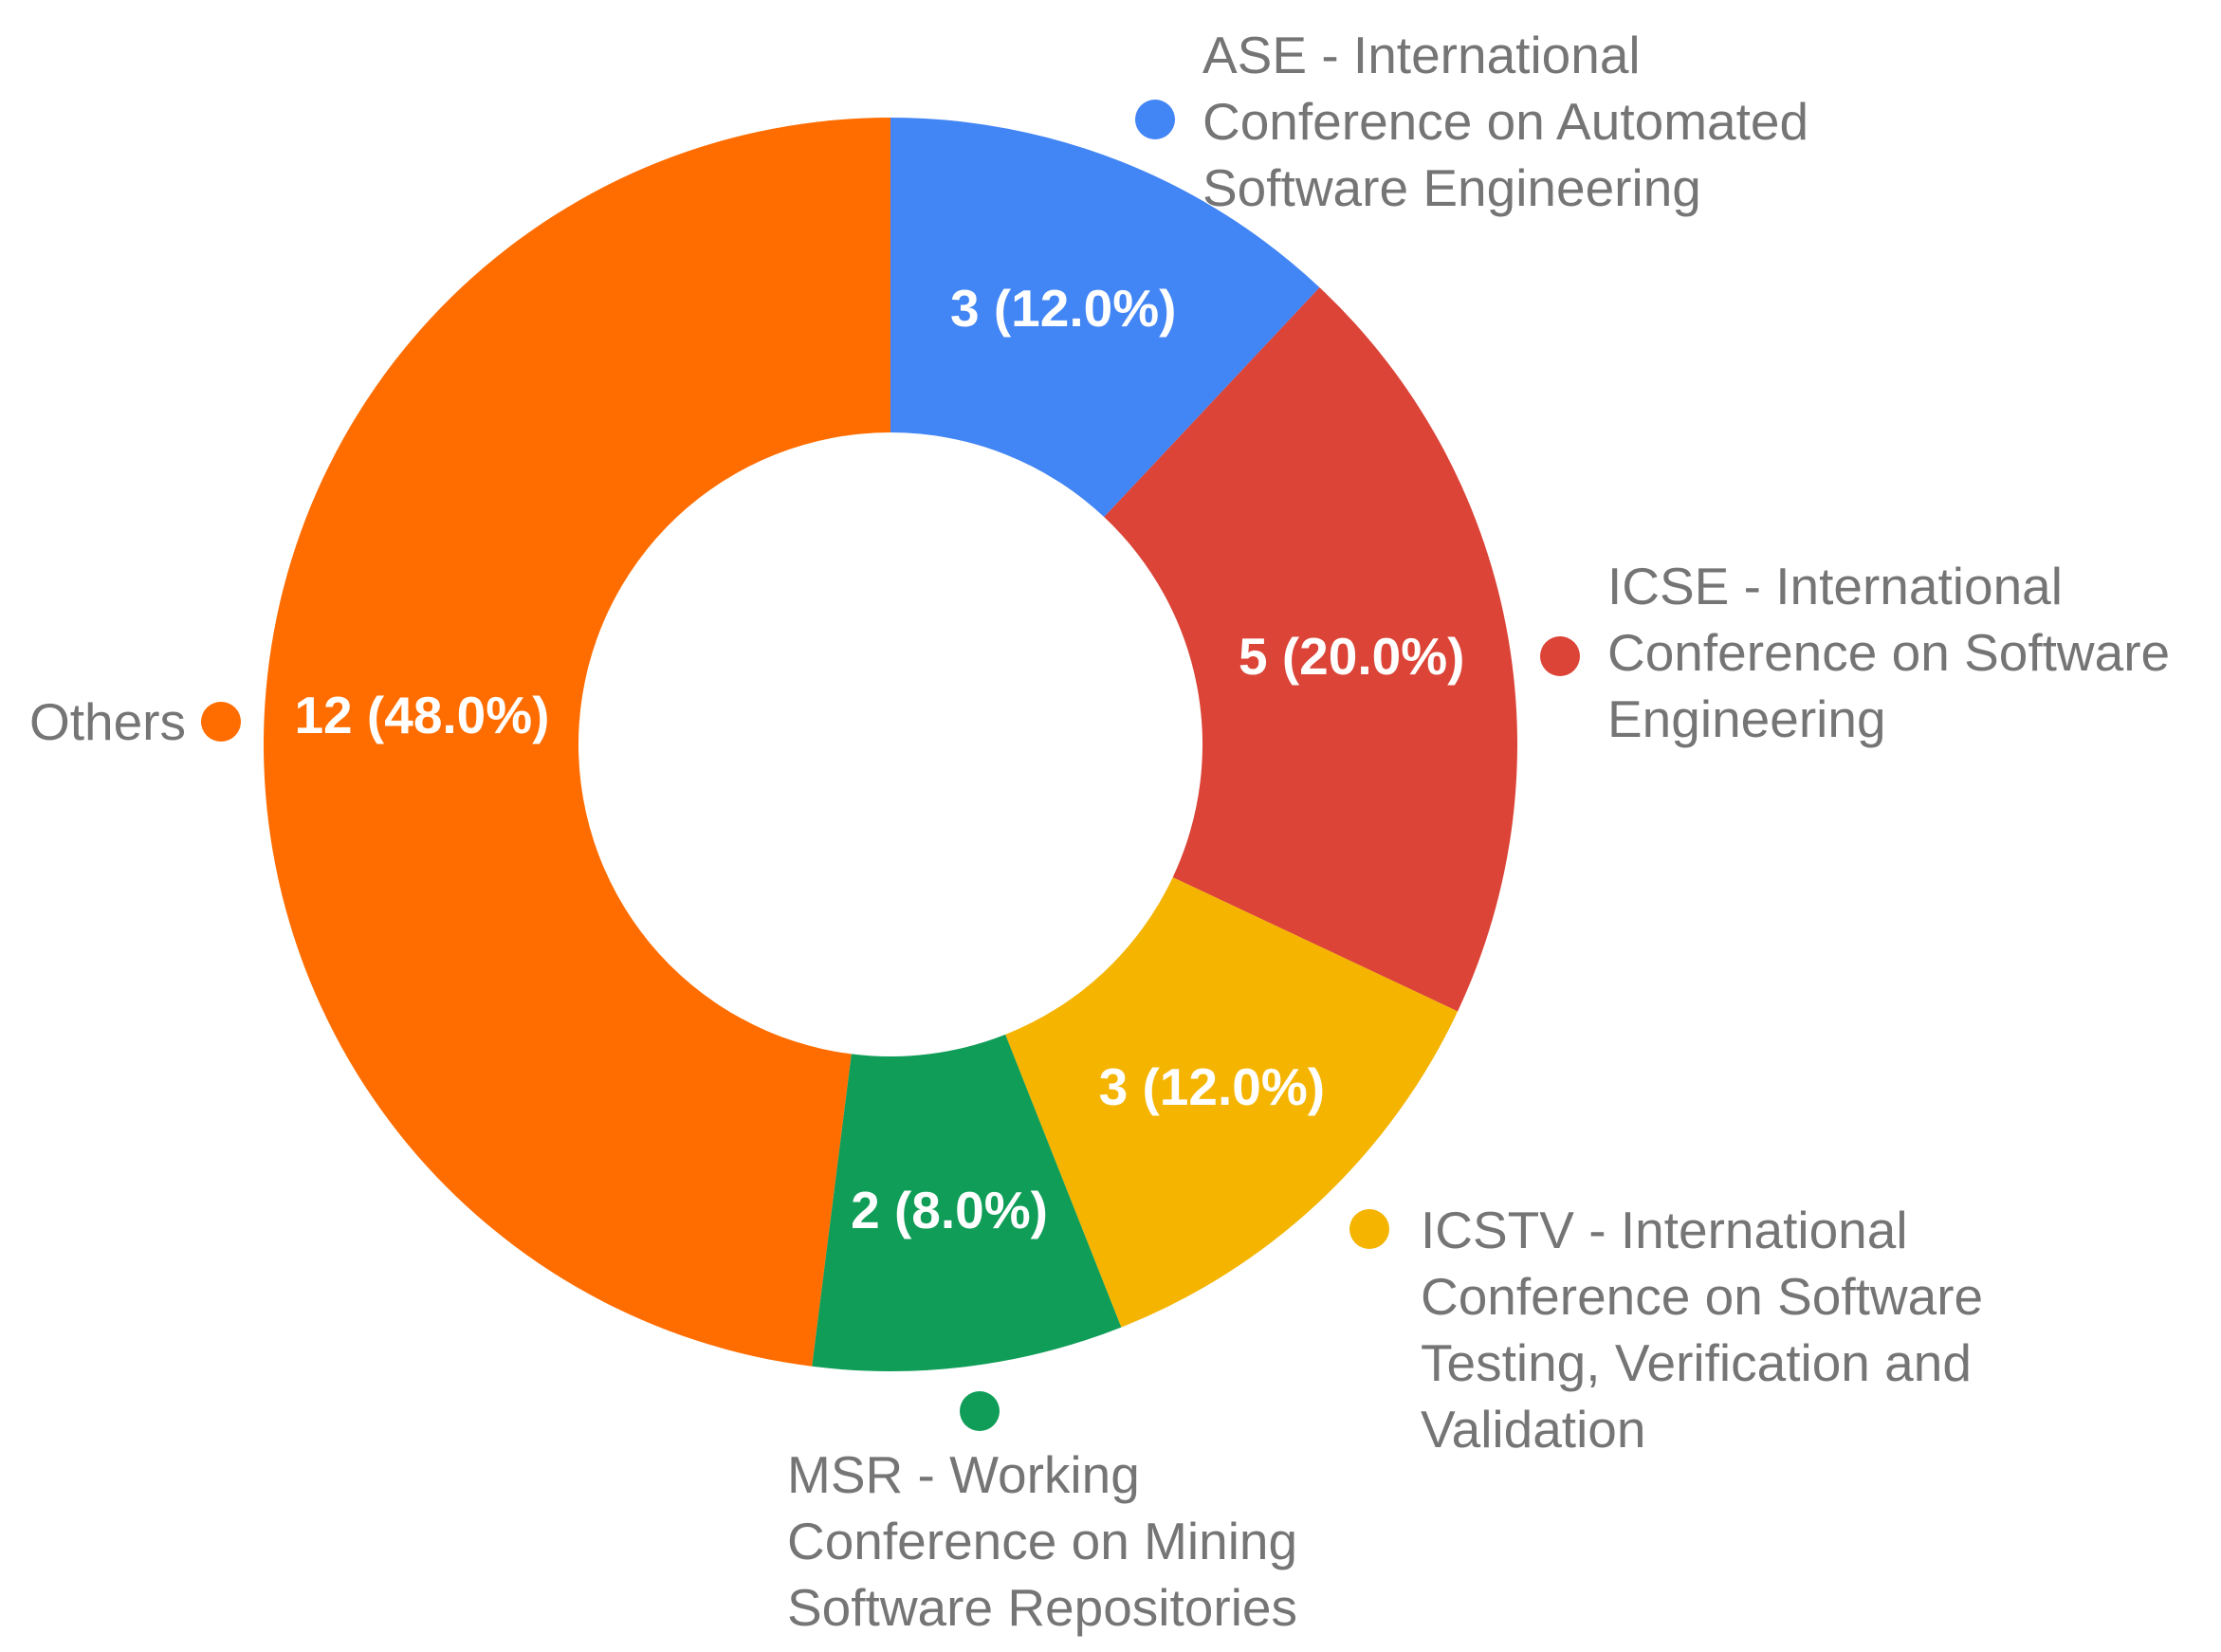  I want to click on legend-label: Others, so click(107, 722).